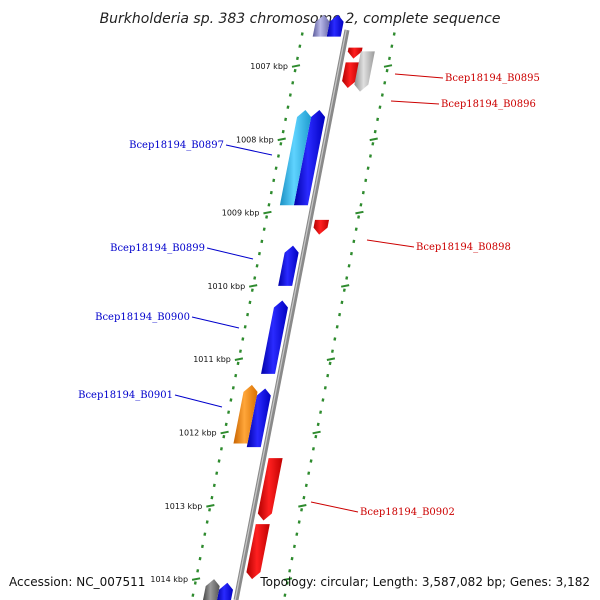 Image resolution: width=600 pixels, height=600 pixels. What do you see at coordinates (492, 78) in the screenshot?
I see `gene-label-bcep18194-b0895: Bcep18194_B0895` at bounding box center [492, 78].